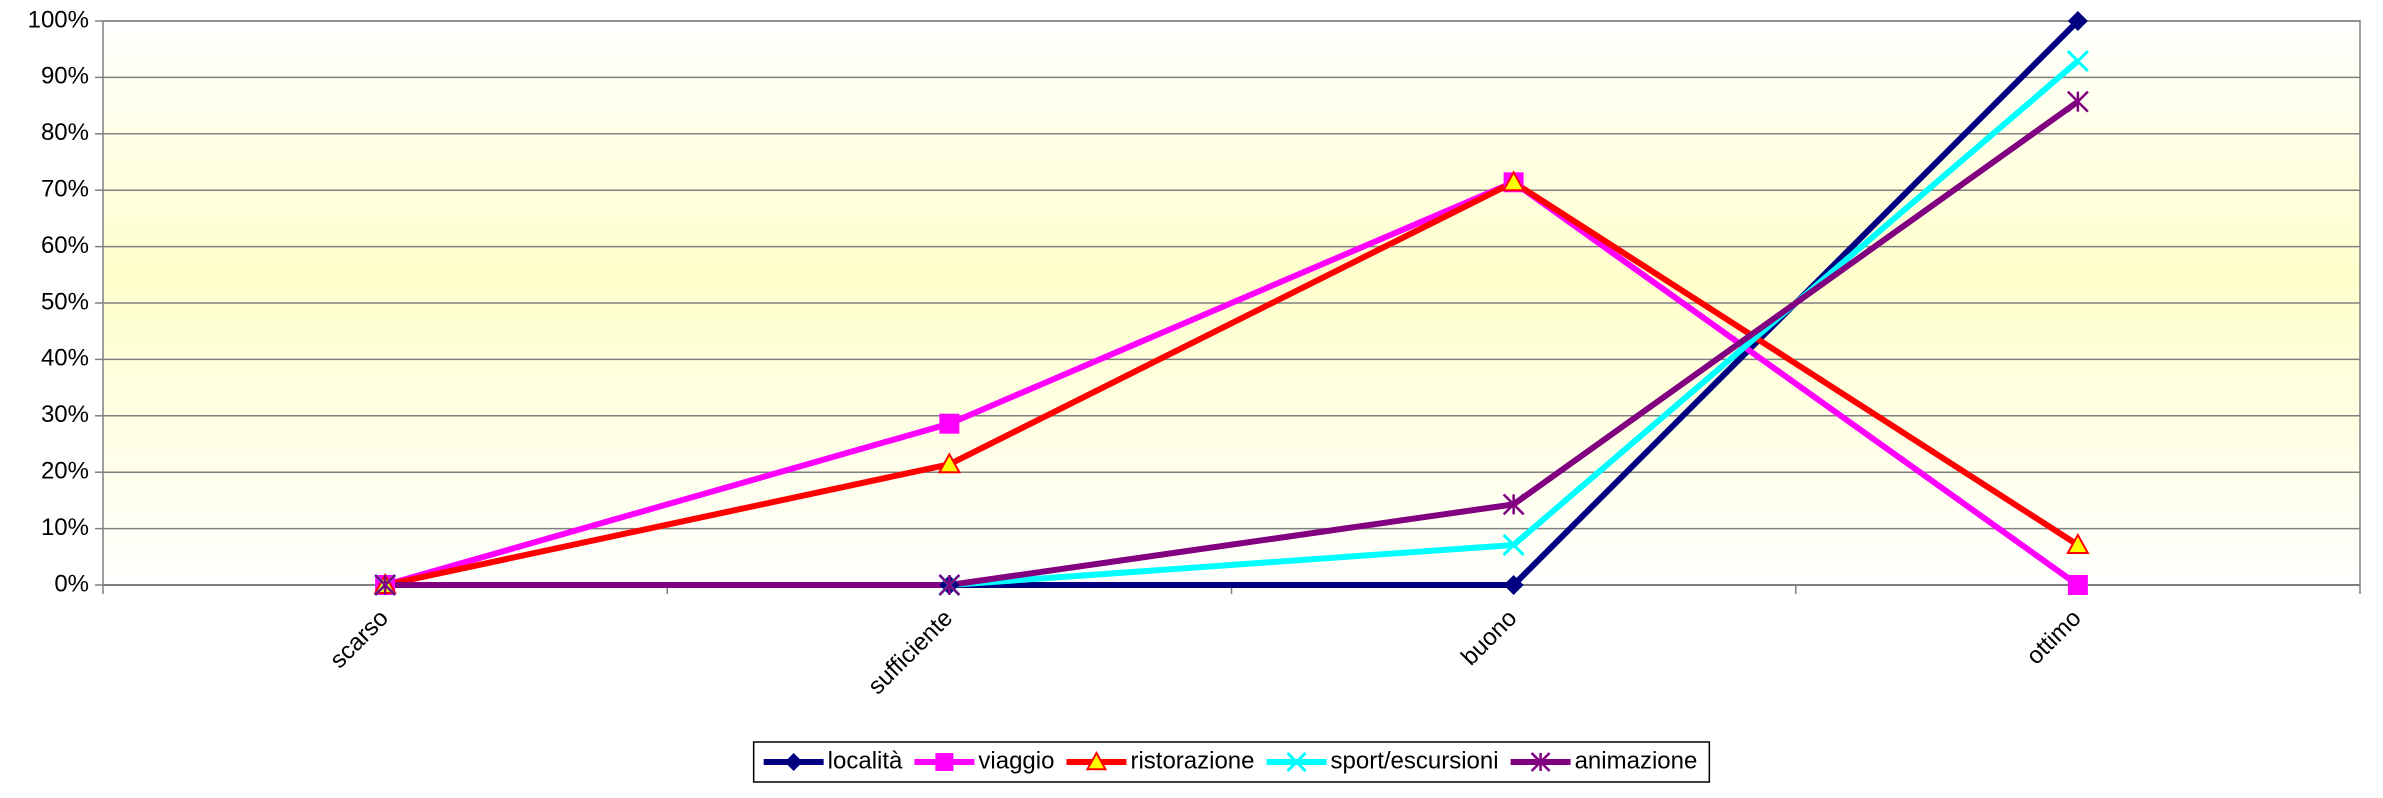 This screenshot has height=798, width=2383. I want to click on x-tick-label: sufficiente, so click(910, 652).